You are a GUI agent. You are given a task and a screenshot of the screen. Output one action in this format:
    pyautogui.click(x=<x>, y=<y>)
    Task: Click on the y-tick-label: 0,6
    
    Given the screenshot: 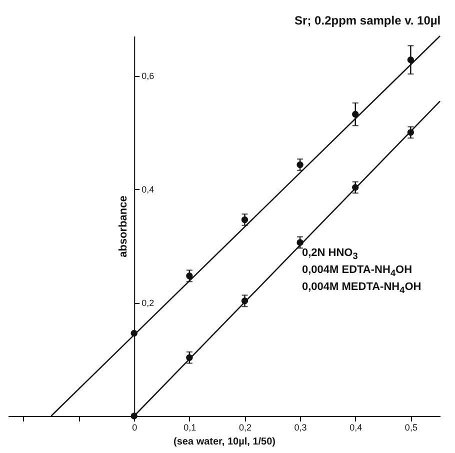 What is the action you would take?
    pyautogui.click(x=148, y=76)
    